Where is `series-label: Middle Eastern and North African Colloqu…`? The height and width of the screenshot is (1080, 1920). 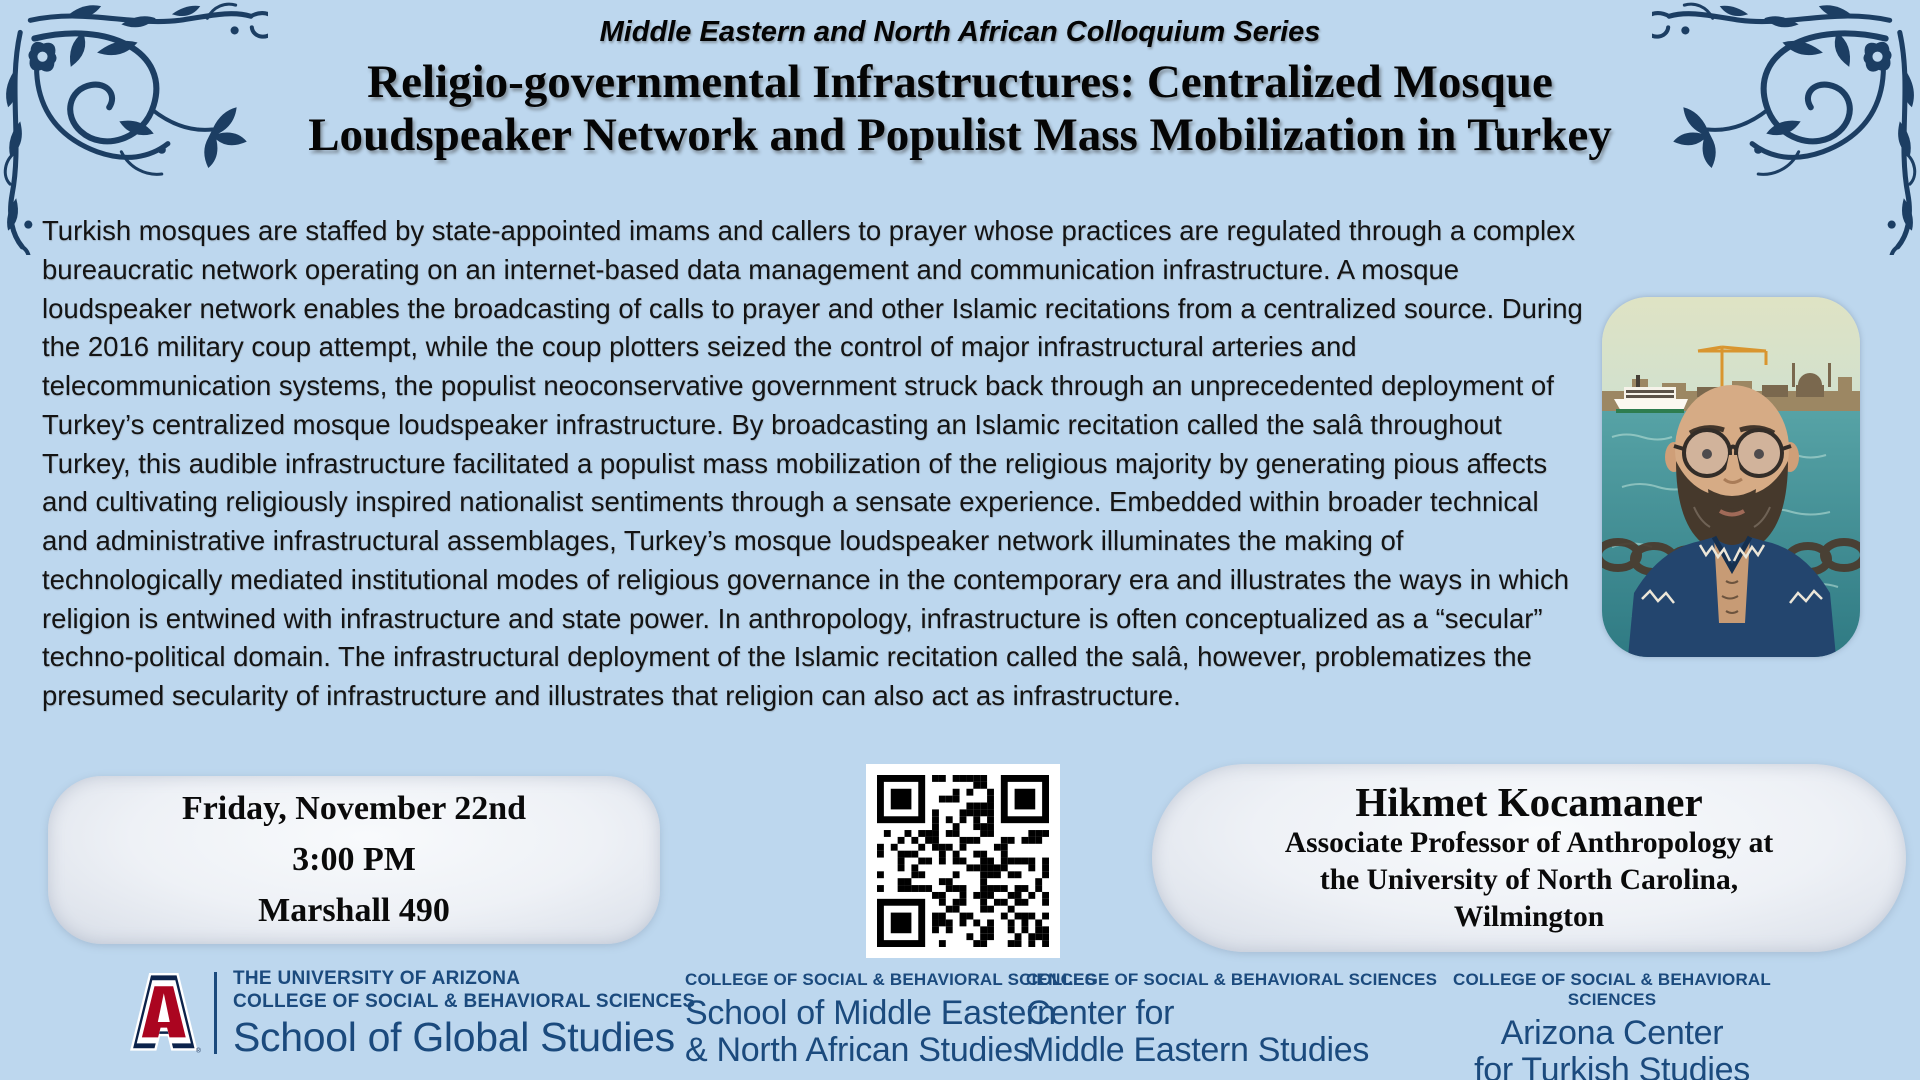
series-label: Middle Eastern and North African Colloqu… is located at coordinates (960, 32).